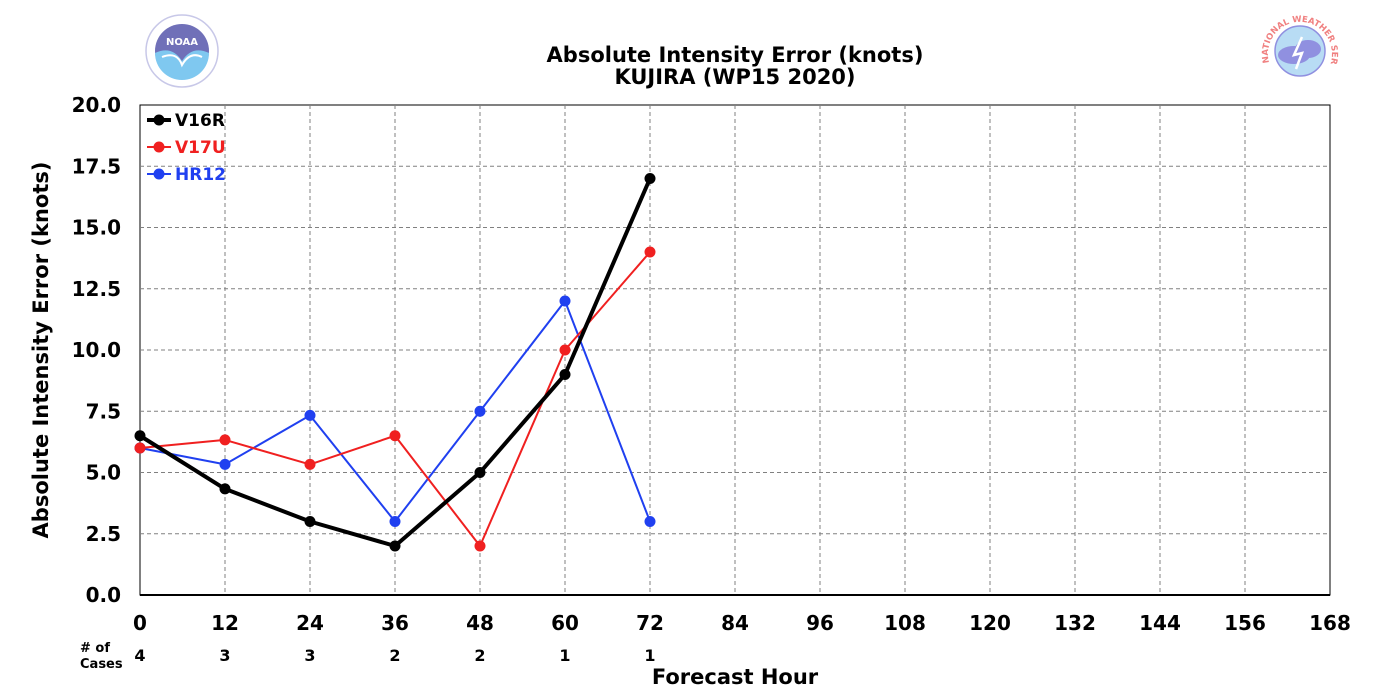  Describe the element at coordinates (565, 623) in the screenshot. I see `x-tick-label: 60` at that location.